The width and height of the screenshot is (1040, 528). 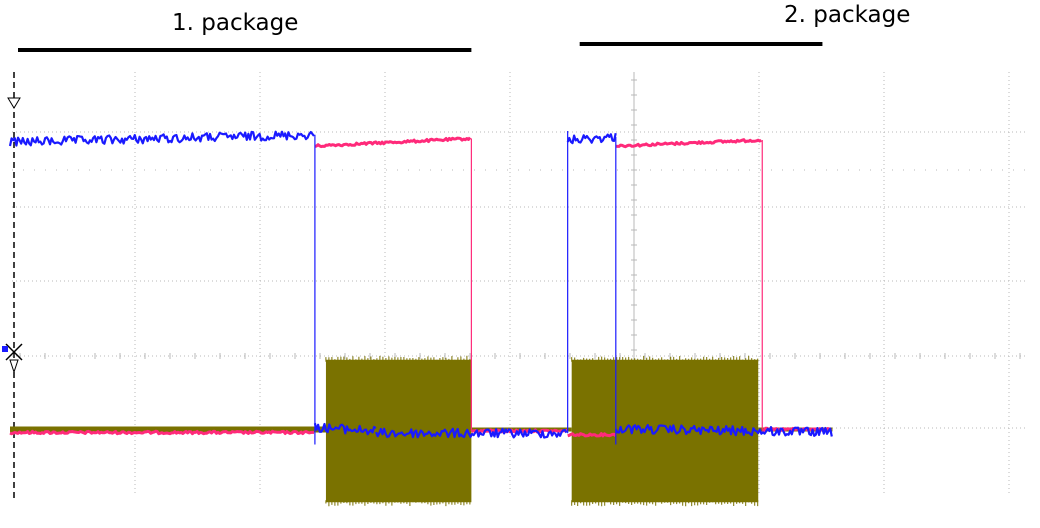 I want to click on package-1-label: 1. package, so click(x=235, y=23).